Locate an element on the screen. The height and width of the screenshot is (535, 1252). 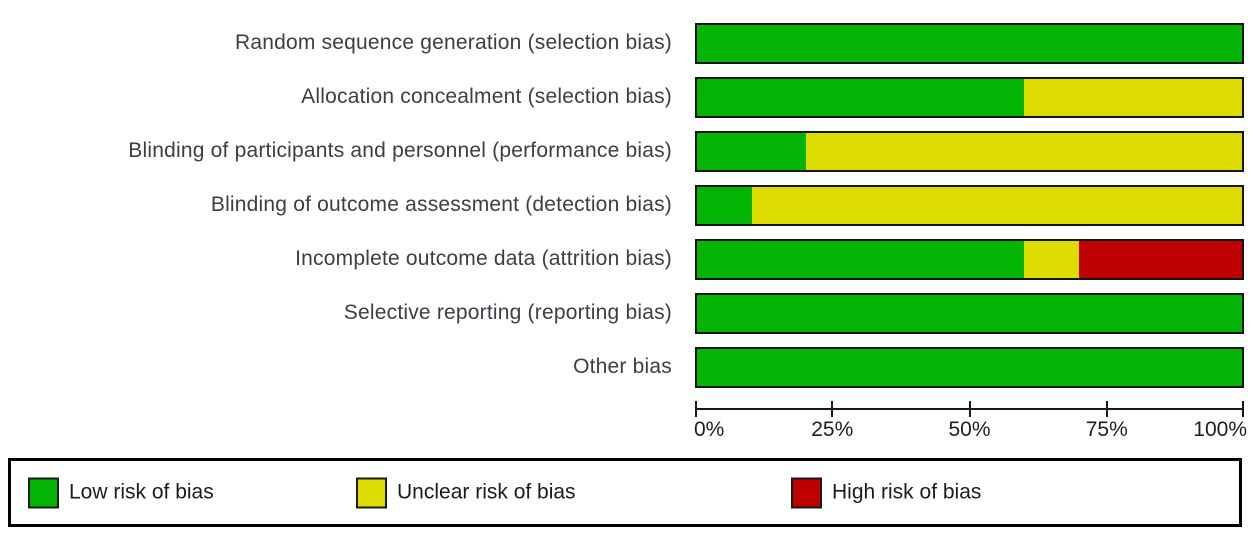
bar-row: Allocation concealment (selection bias) is located at coordinates (626, 97).